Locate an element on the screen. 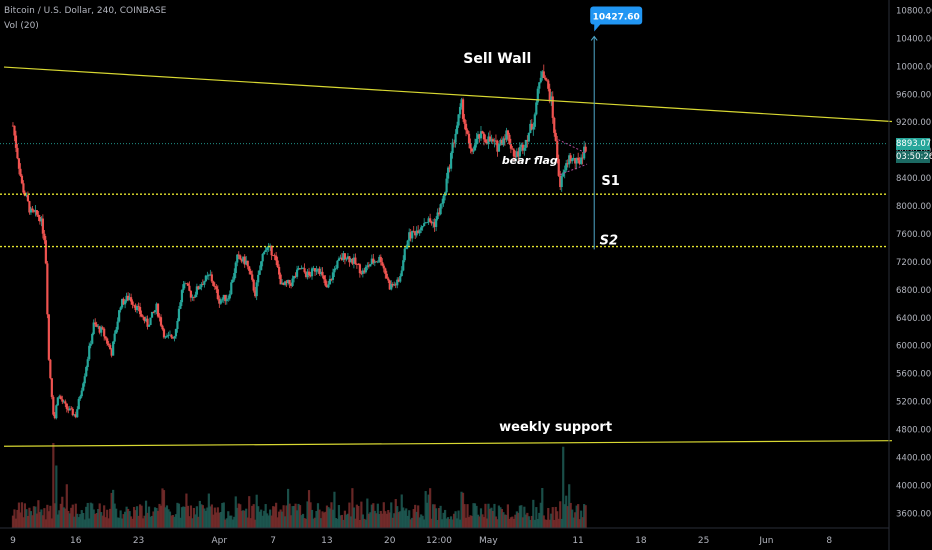  time-tick-label: 20 is located at coordinates (390, 541).